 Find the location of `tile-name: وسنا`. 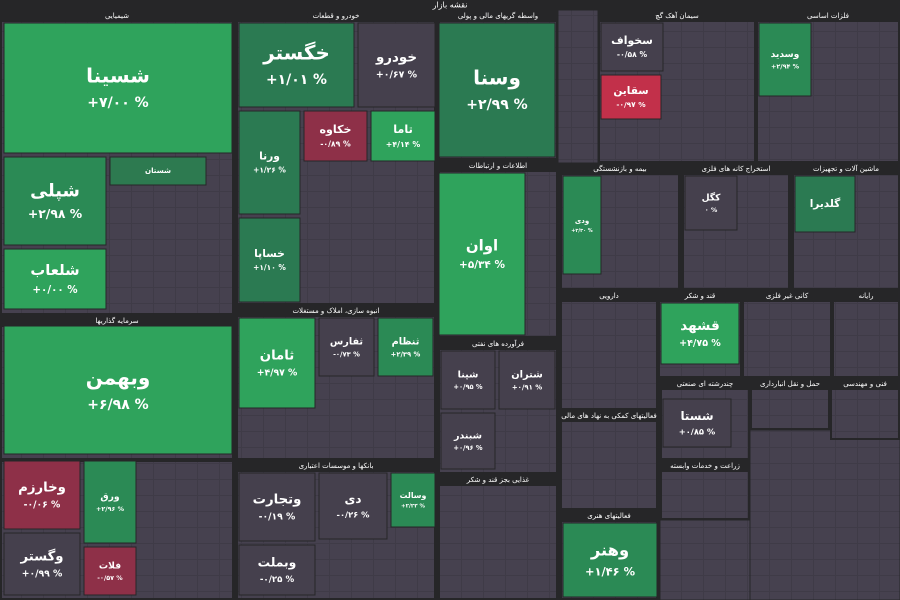

tile-name: وسنا is located at coordinates (497, 78).